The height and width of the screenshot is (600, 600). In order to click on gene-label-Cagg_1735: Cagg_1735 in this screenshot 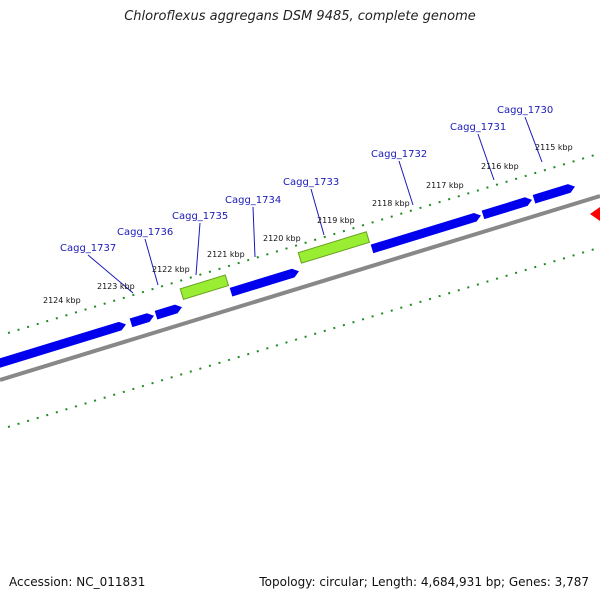, I will do `click(200, 216)`.